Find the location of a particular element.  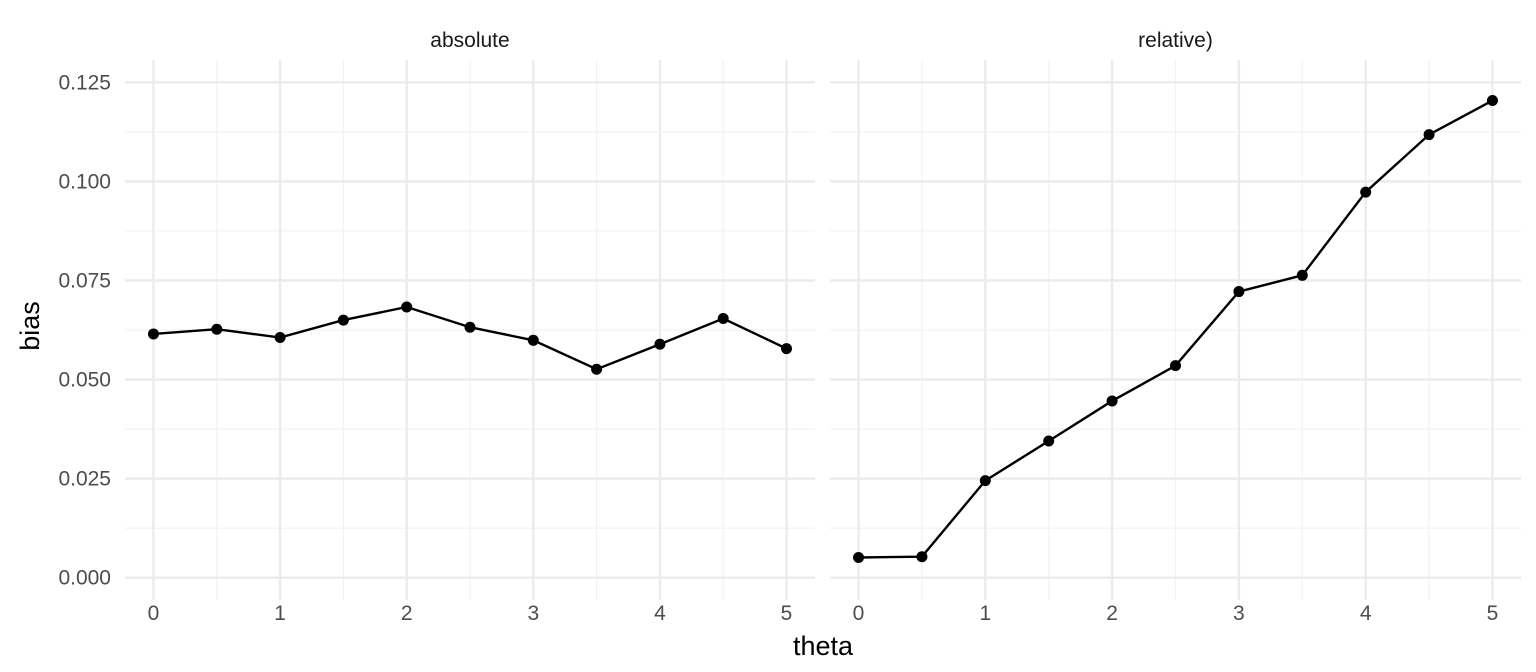

y-tick-label: 0.000 is located at coordinates (84, 578).